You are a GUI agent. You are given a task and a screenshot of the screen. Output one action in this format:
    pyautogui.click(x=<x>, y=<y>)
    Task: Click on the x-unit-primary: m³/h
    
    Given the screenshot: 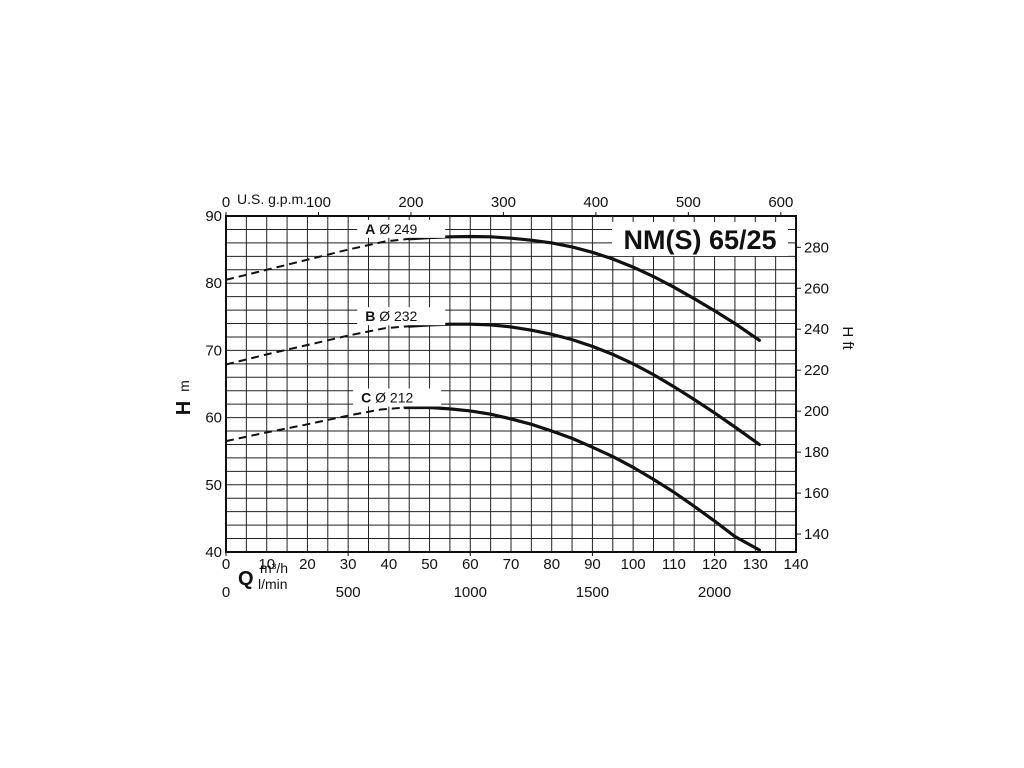 What is the action you would take?
    pyautogui.click(x=274, y=568)
    